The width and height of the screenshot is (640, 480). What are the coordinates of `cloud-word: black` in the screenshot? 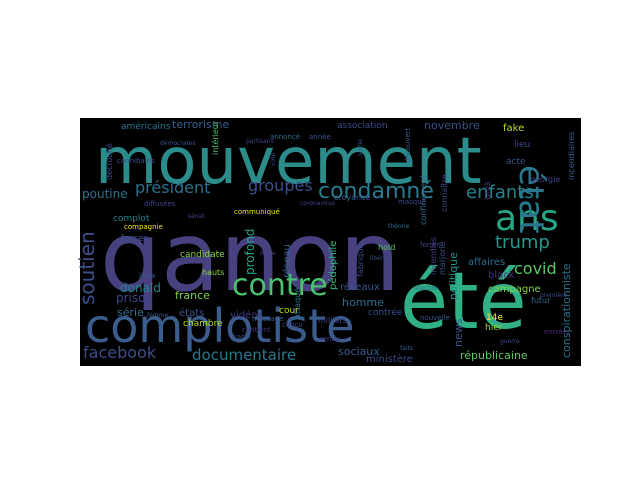 It's located at (501, 275).